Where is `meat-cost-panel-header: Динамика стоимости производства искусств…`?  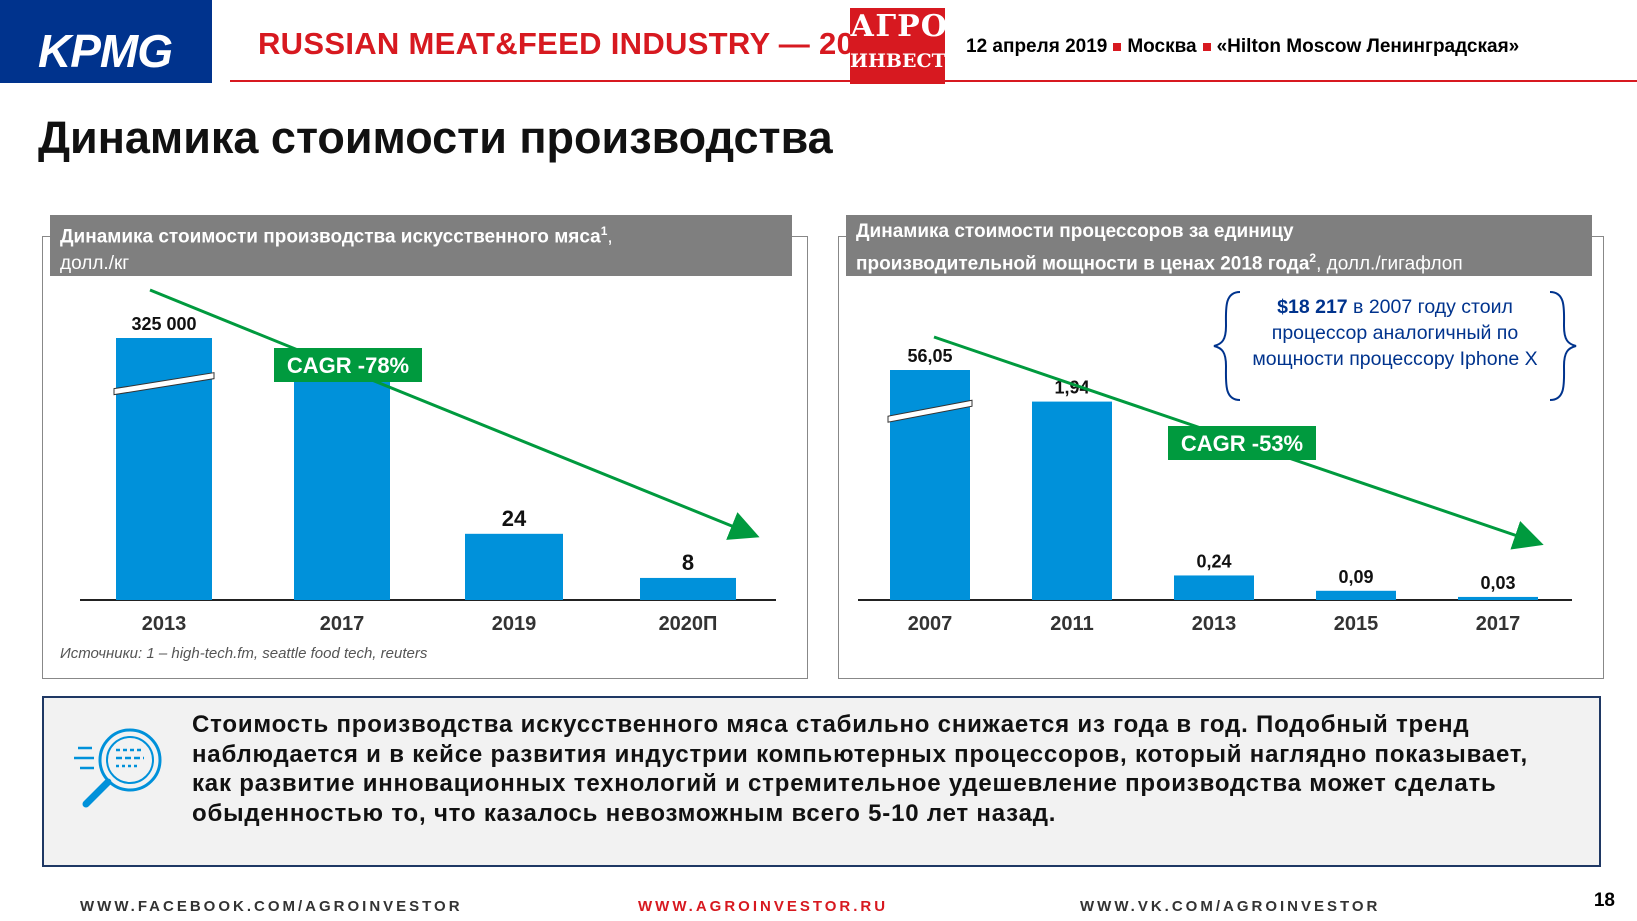
meat-cost-panel-header: Динамика стоимости производства искусств… is located at coordinates (421, 245).